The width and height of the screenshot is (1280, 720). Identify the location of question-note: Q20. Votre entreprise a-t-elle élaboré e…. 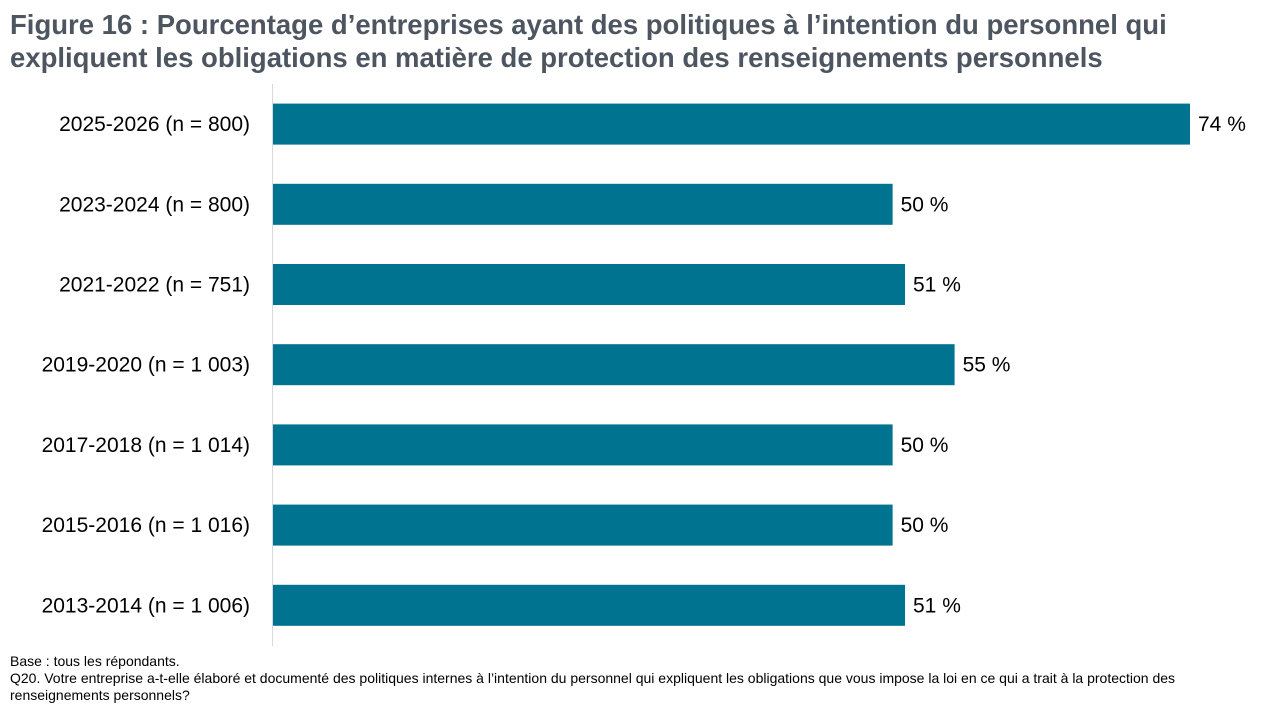
(593, 686).